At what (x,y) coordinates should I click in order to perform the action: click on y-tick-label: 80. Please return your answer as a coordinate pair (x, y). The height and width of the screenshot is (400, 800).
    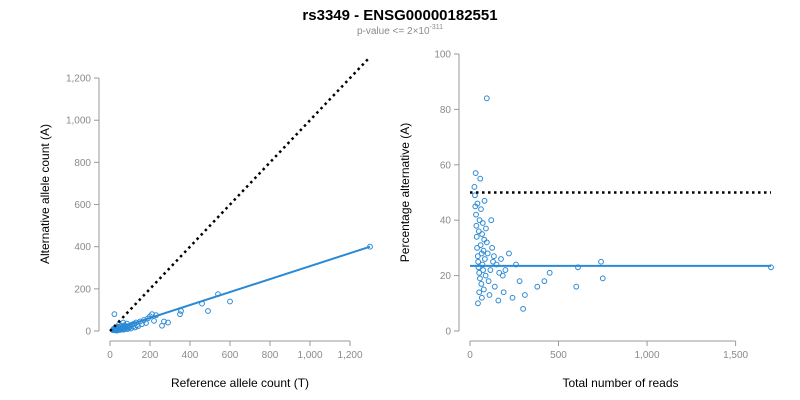
    Looking at the image, I should click on (446, 110).